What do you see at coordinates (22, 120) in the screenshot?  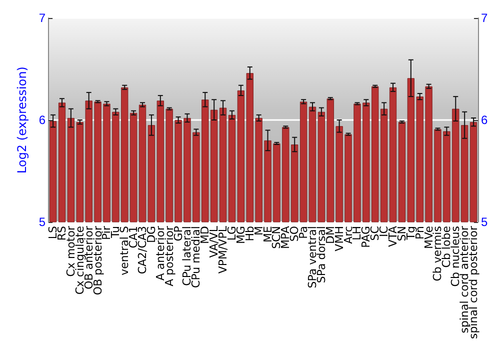 I see `y-axis-title: Log2 (expression)` at bounding box center [22, 120].